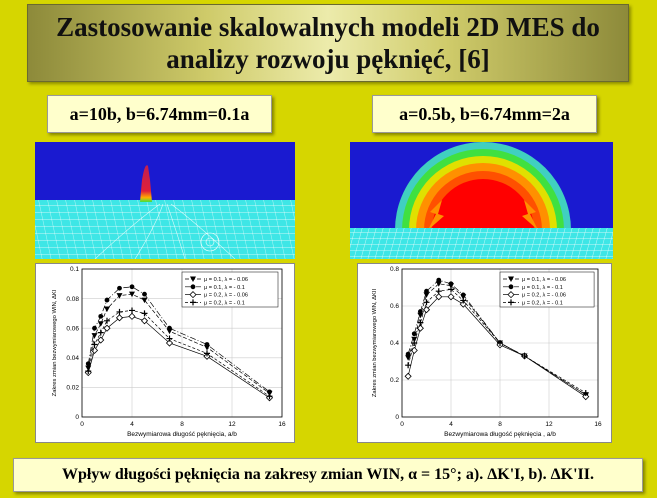 This screenshot has height=498, width=657. What do you see at coordinates (394, 269) in the screenshot?
I see `y-tick-label: 0.8` at bounding box center [394, 269].